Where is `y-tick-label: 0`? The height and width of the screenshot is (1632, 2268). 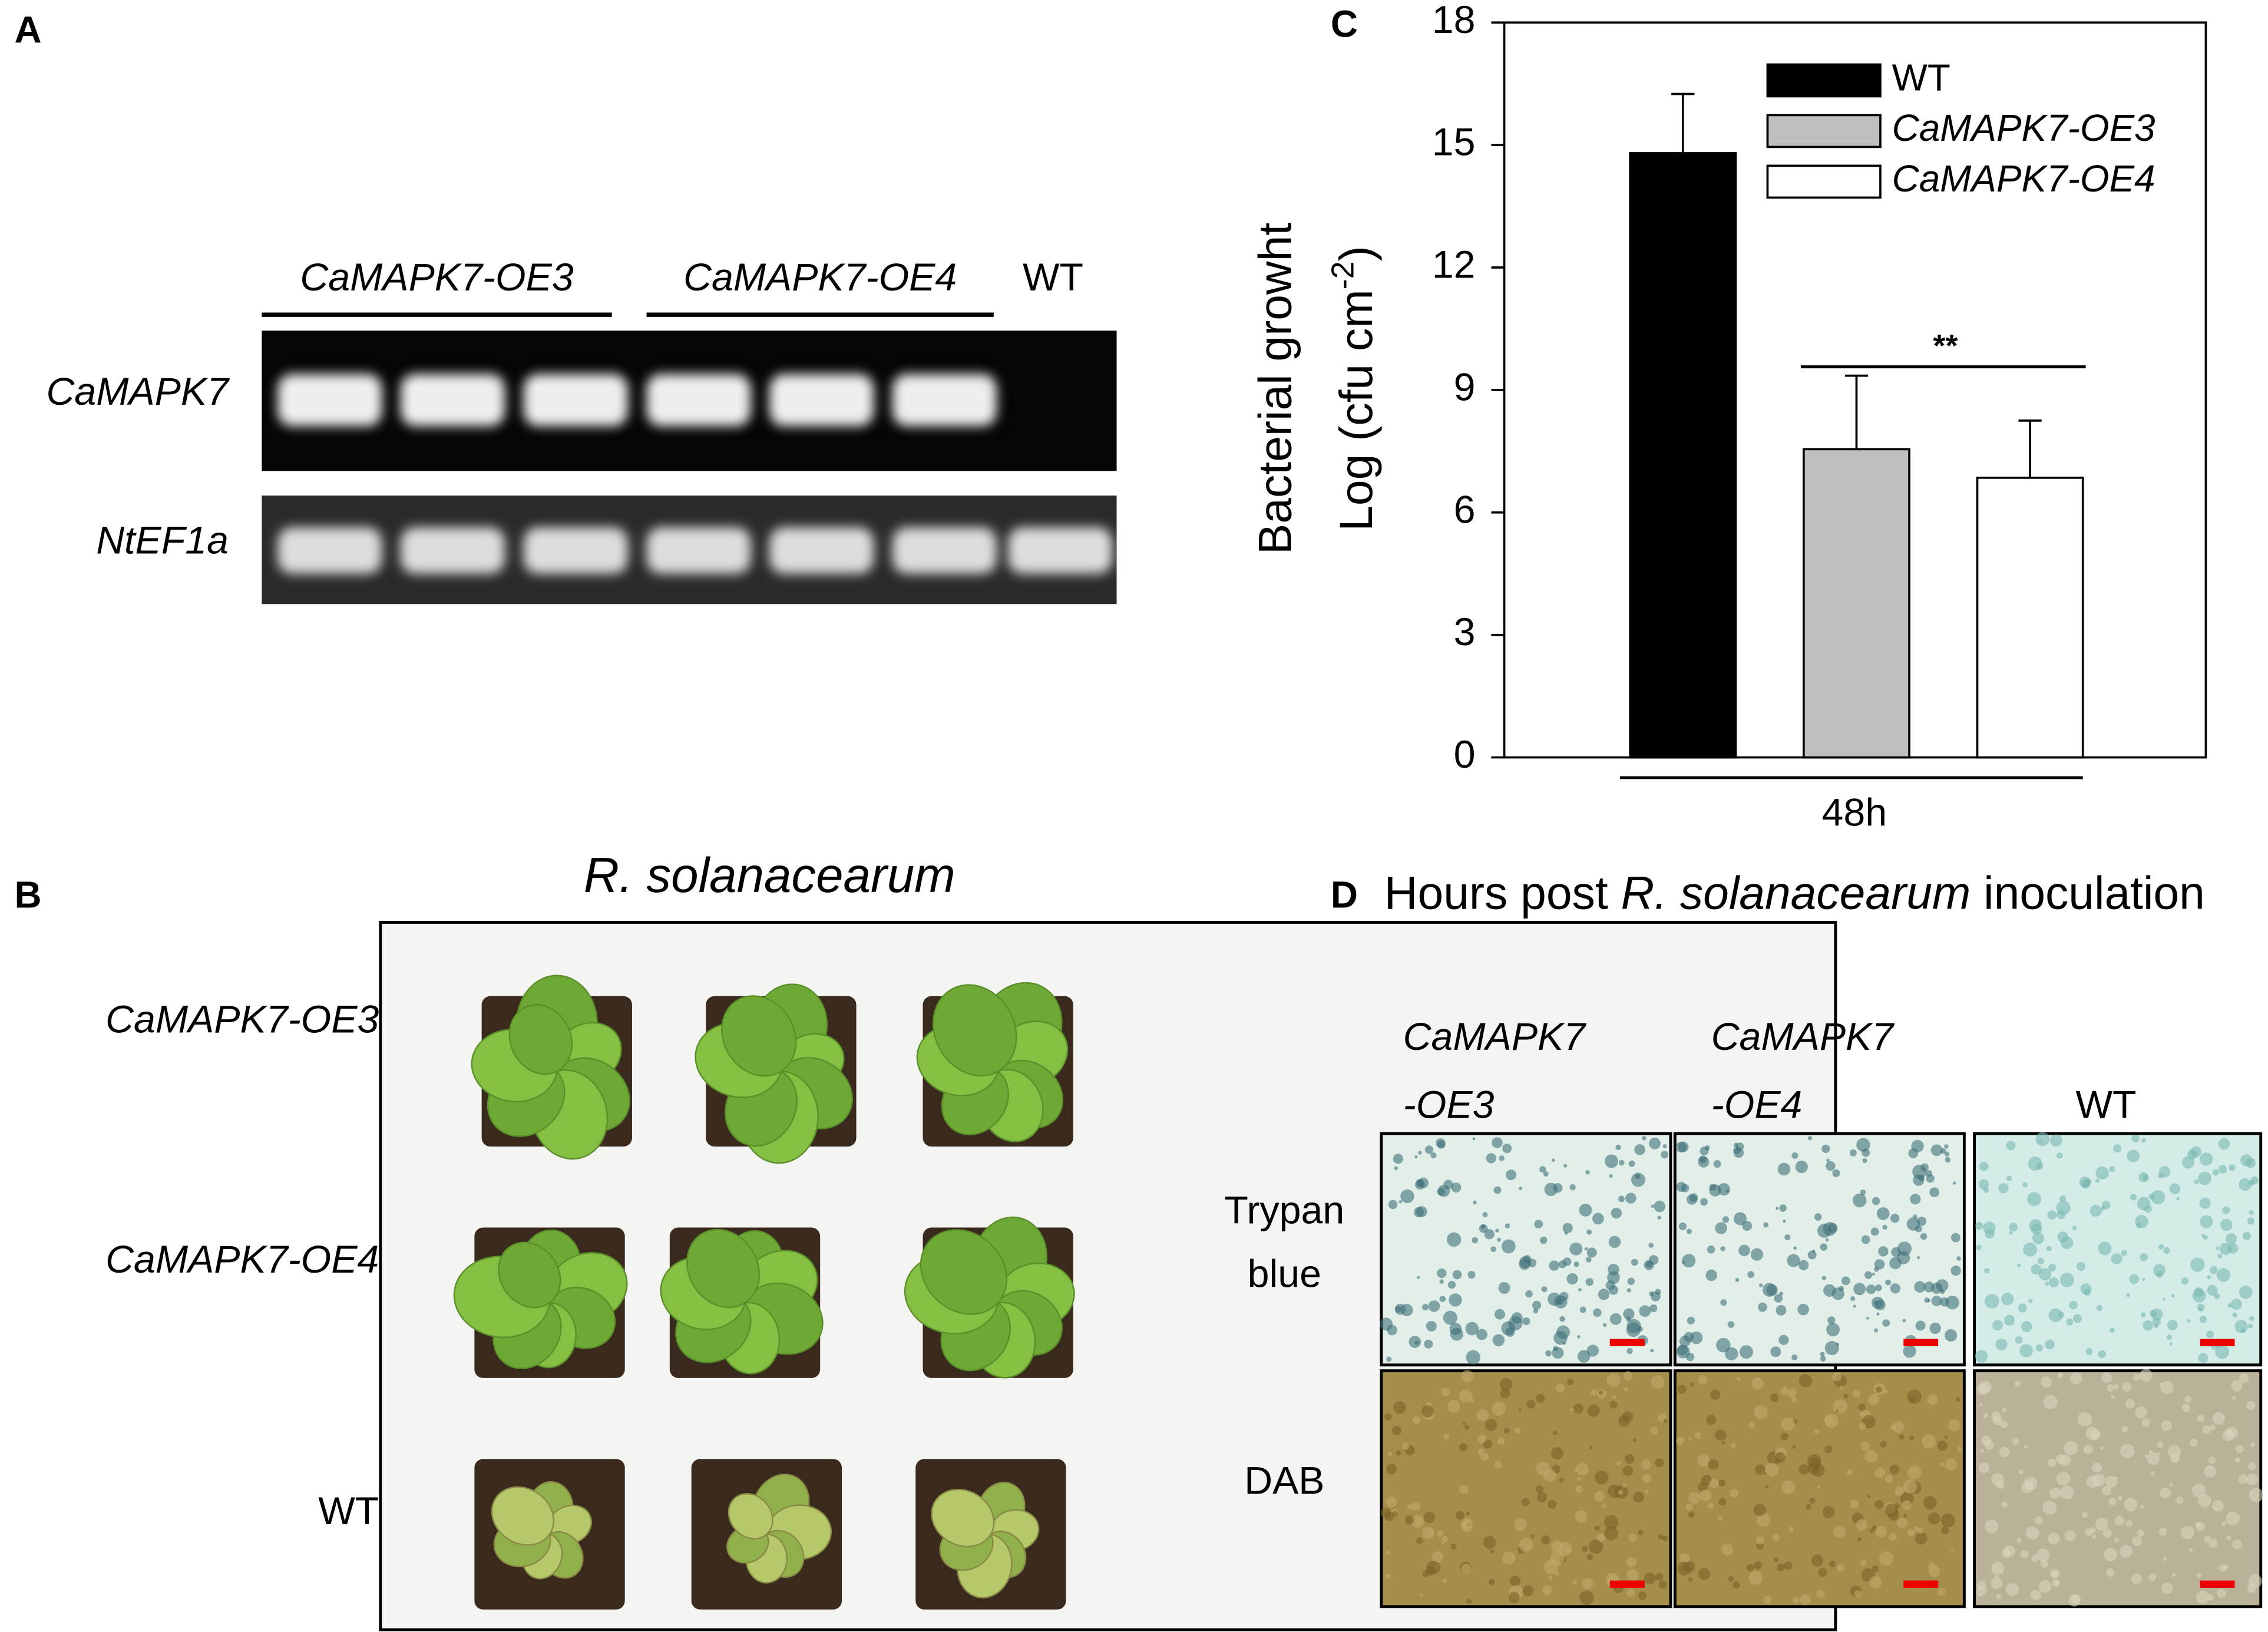 y-tick-label: 0 is located at coordinates (1465, 755).